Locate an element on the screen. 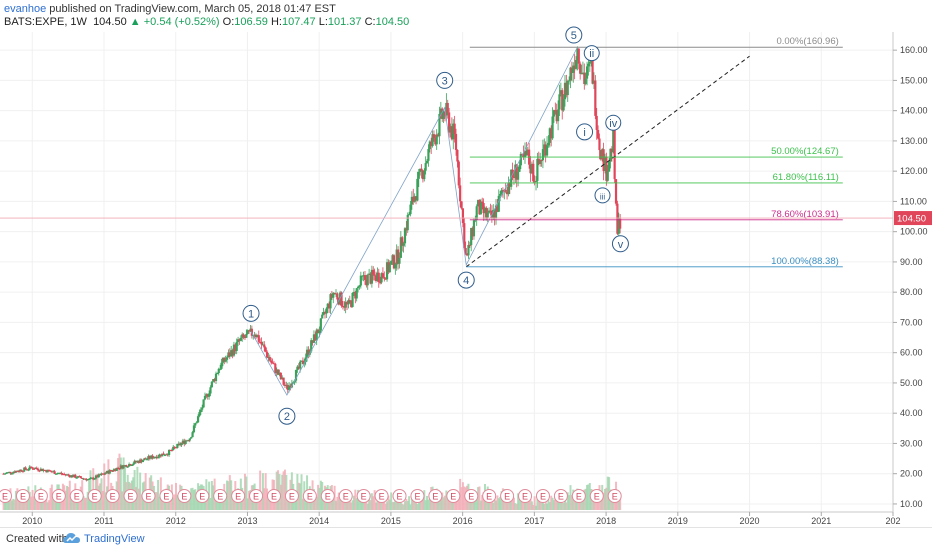 This screenshot has width=932, height=551. wave-label: 5 is located at coordinates (574, 36).